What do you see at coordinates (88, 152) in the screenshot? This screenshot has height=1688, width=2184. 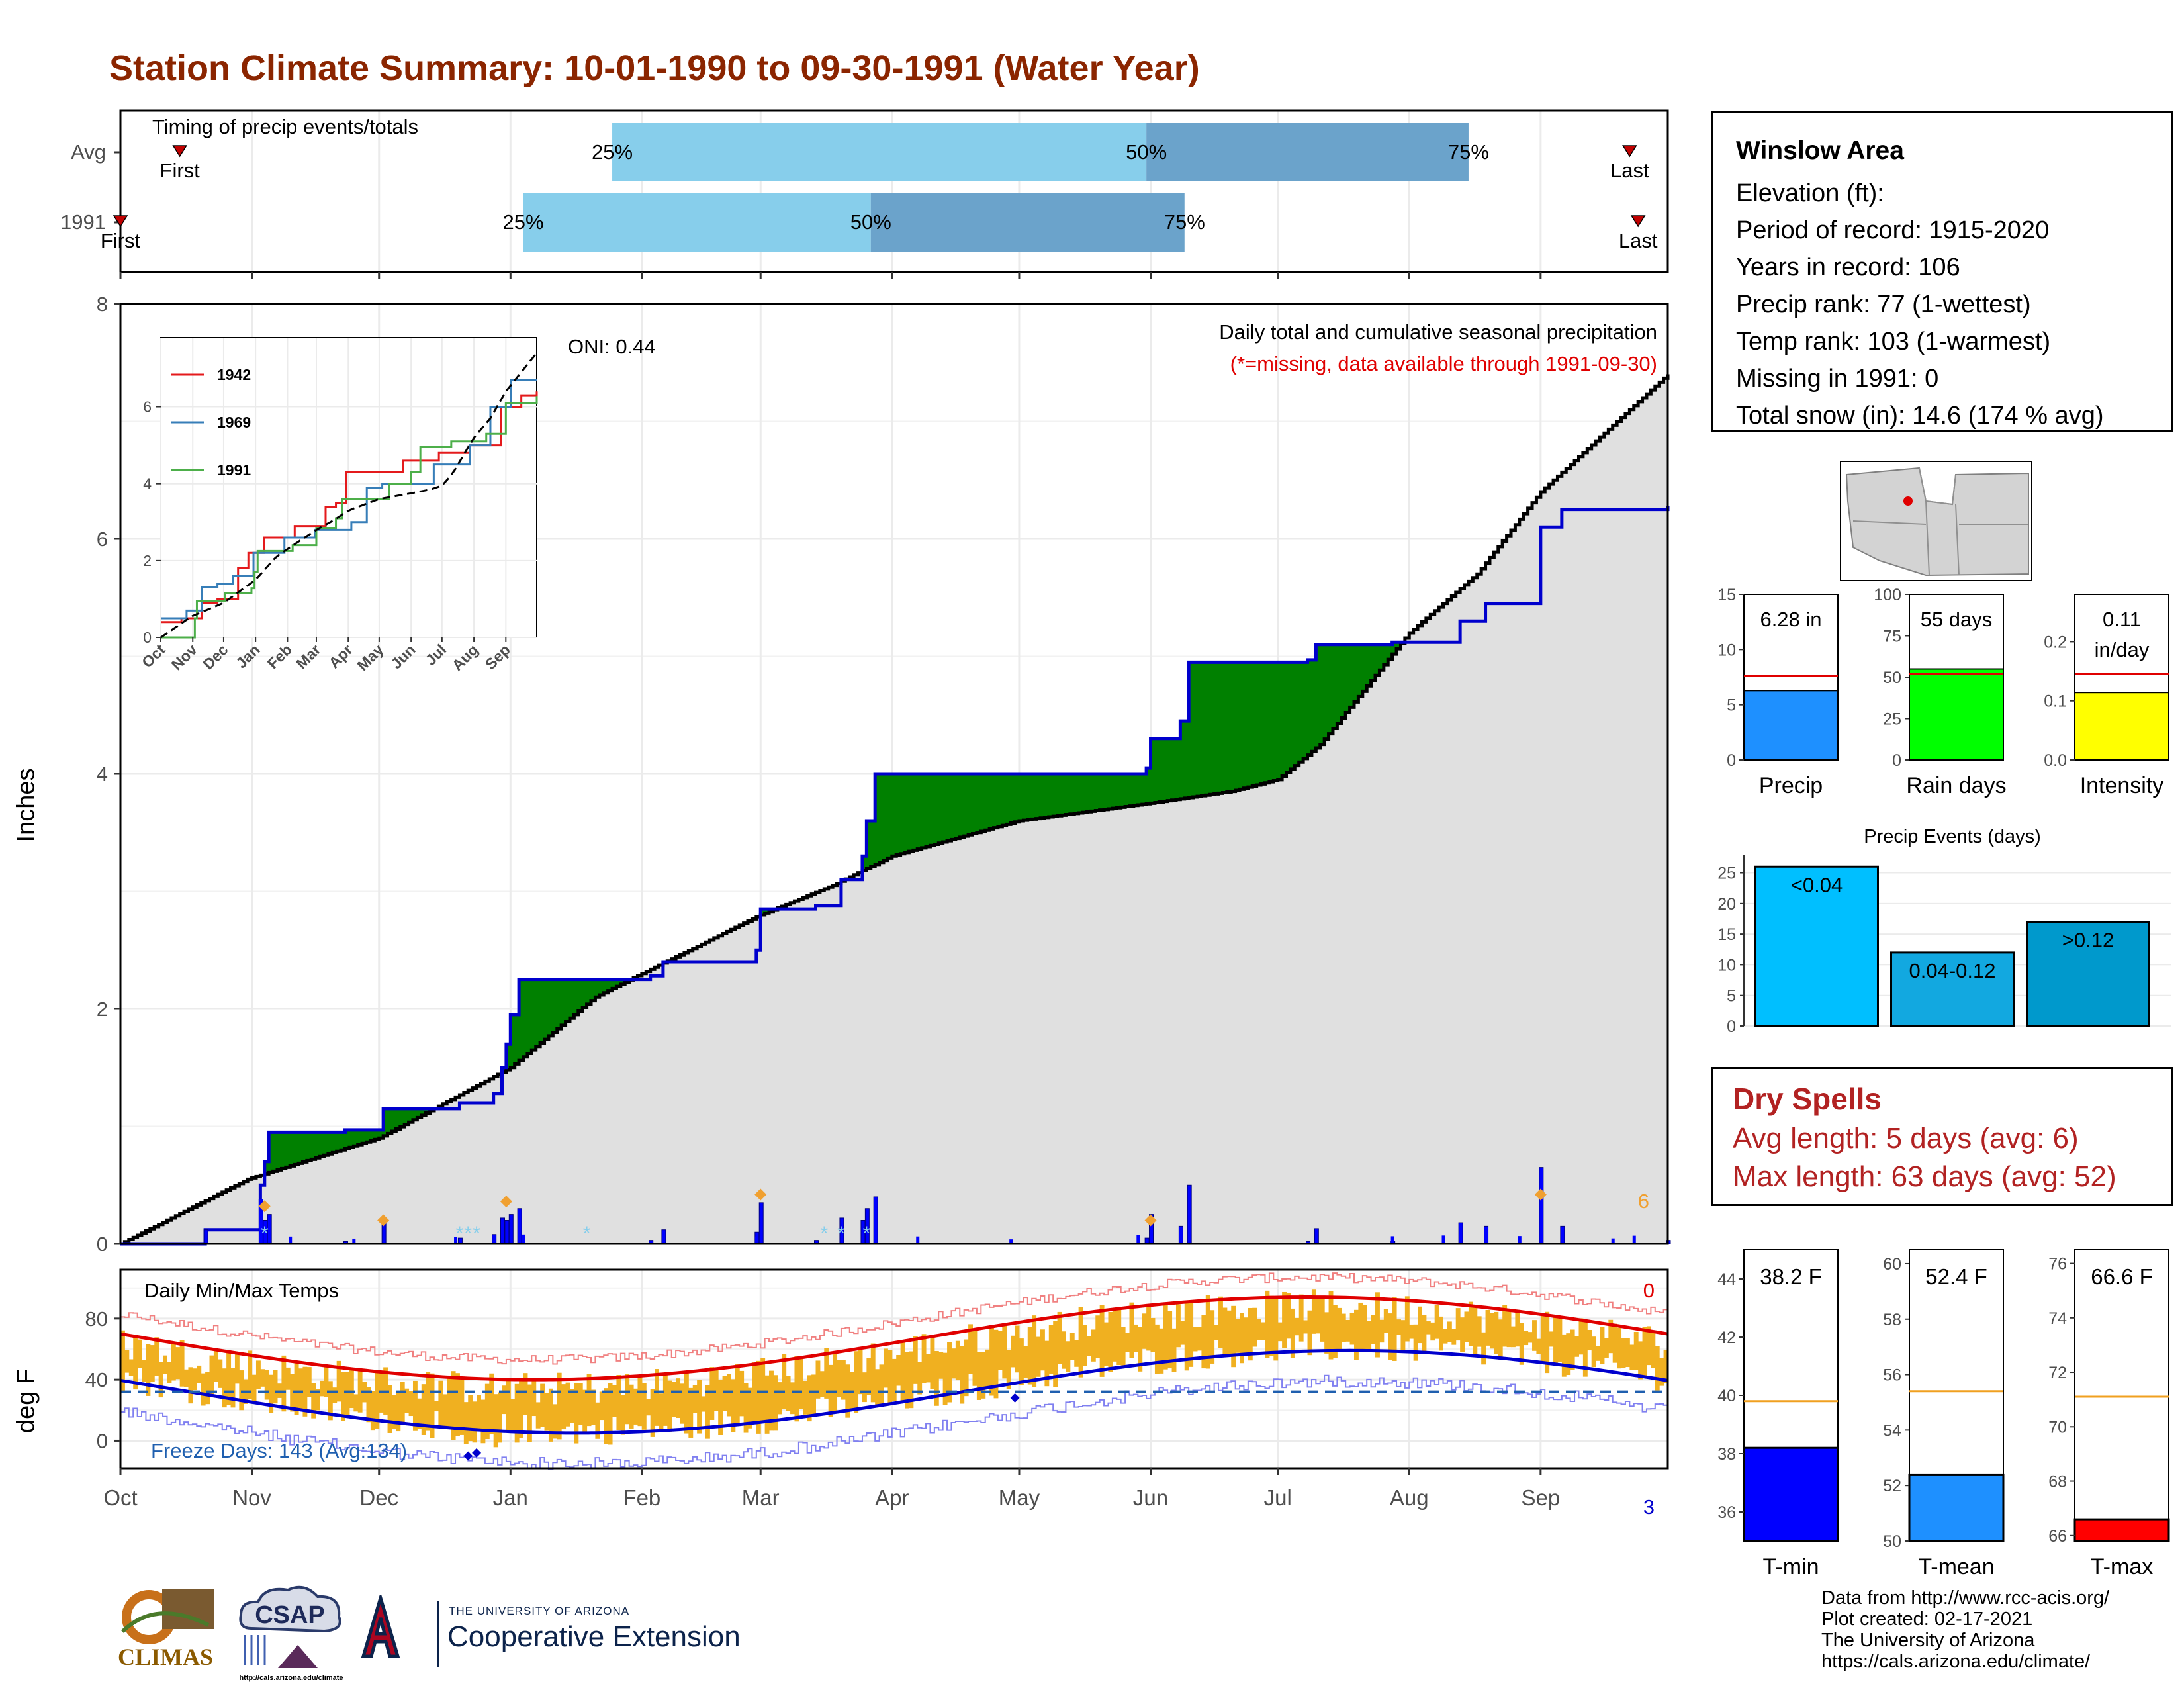 I see `timing-row-label: Avg` at bounding box center [88, 152].